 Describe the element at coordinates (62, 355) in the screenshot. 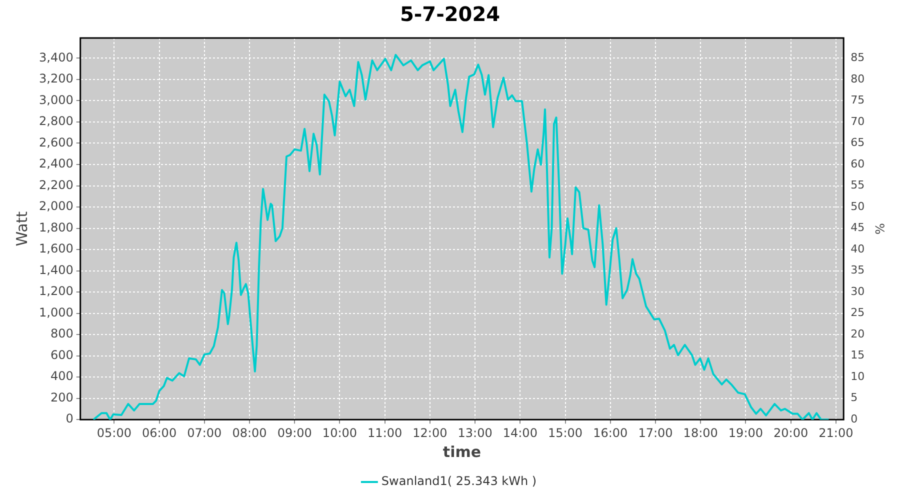

I see `y-tick-label: 600` at that location.